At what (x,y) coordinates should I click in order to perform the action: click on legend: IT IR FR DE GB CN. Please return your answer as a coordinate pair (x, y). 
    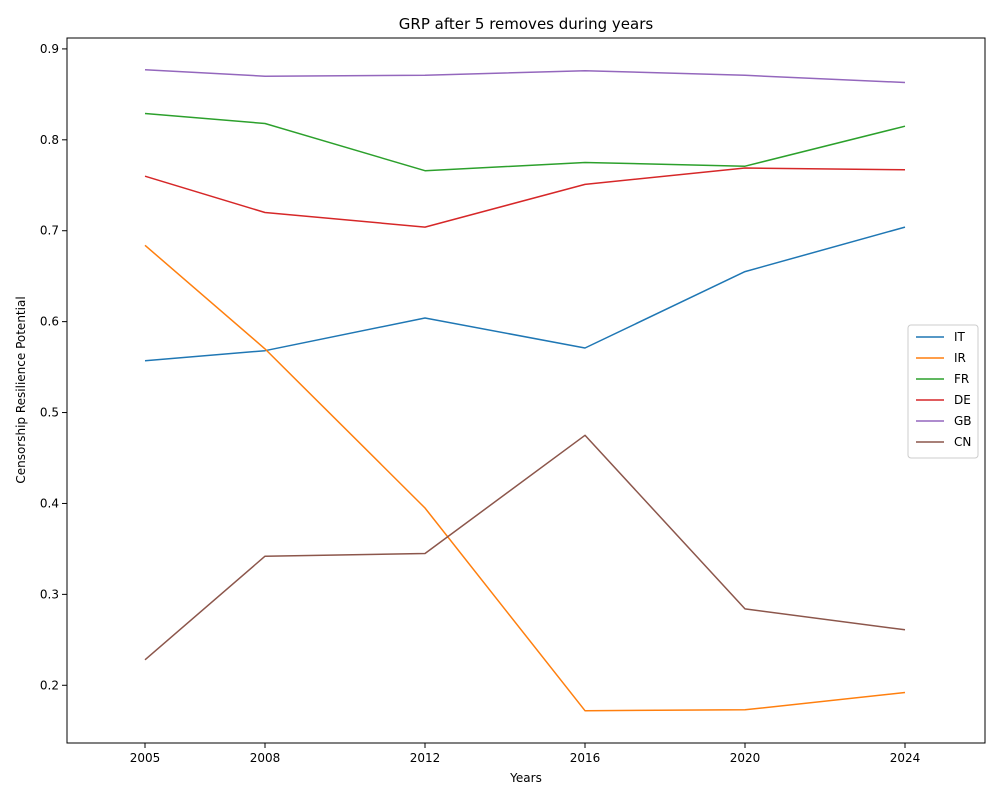
    Looking at the image, I should click on (943, 391).